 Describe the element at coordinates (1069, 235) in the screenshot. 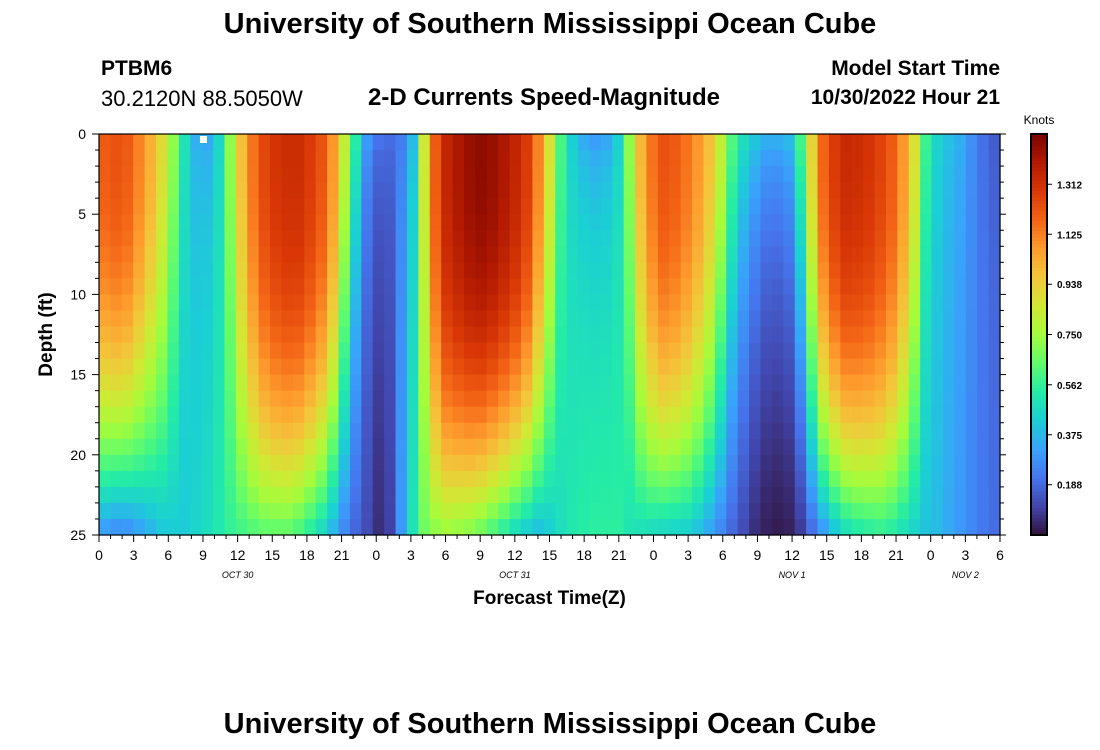

I see `colorbar-tick-label: 1.125` at that location.